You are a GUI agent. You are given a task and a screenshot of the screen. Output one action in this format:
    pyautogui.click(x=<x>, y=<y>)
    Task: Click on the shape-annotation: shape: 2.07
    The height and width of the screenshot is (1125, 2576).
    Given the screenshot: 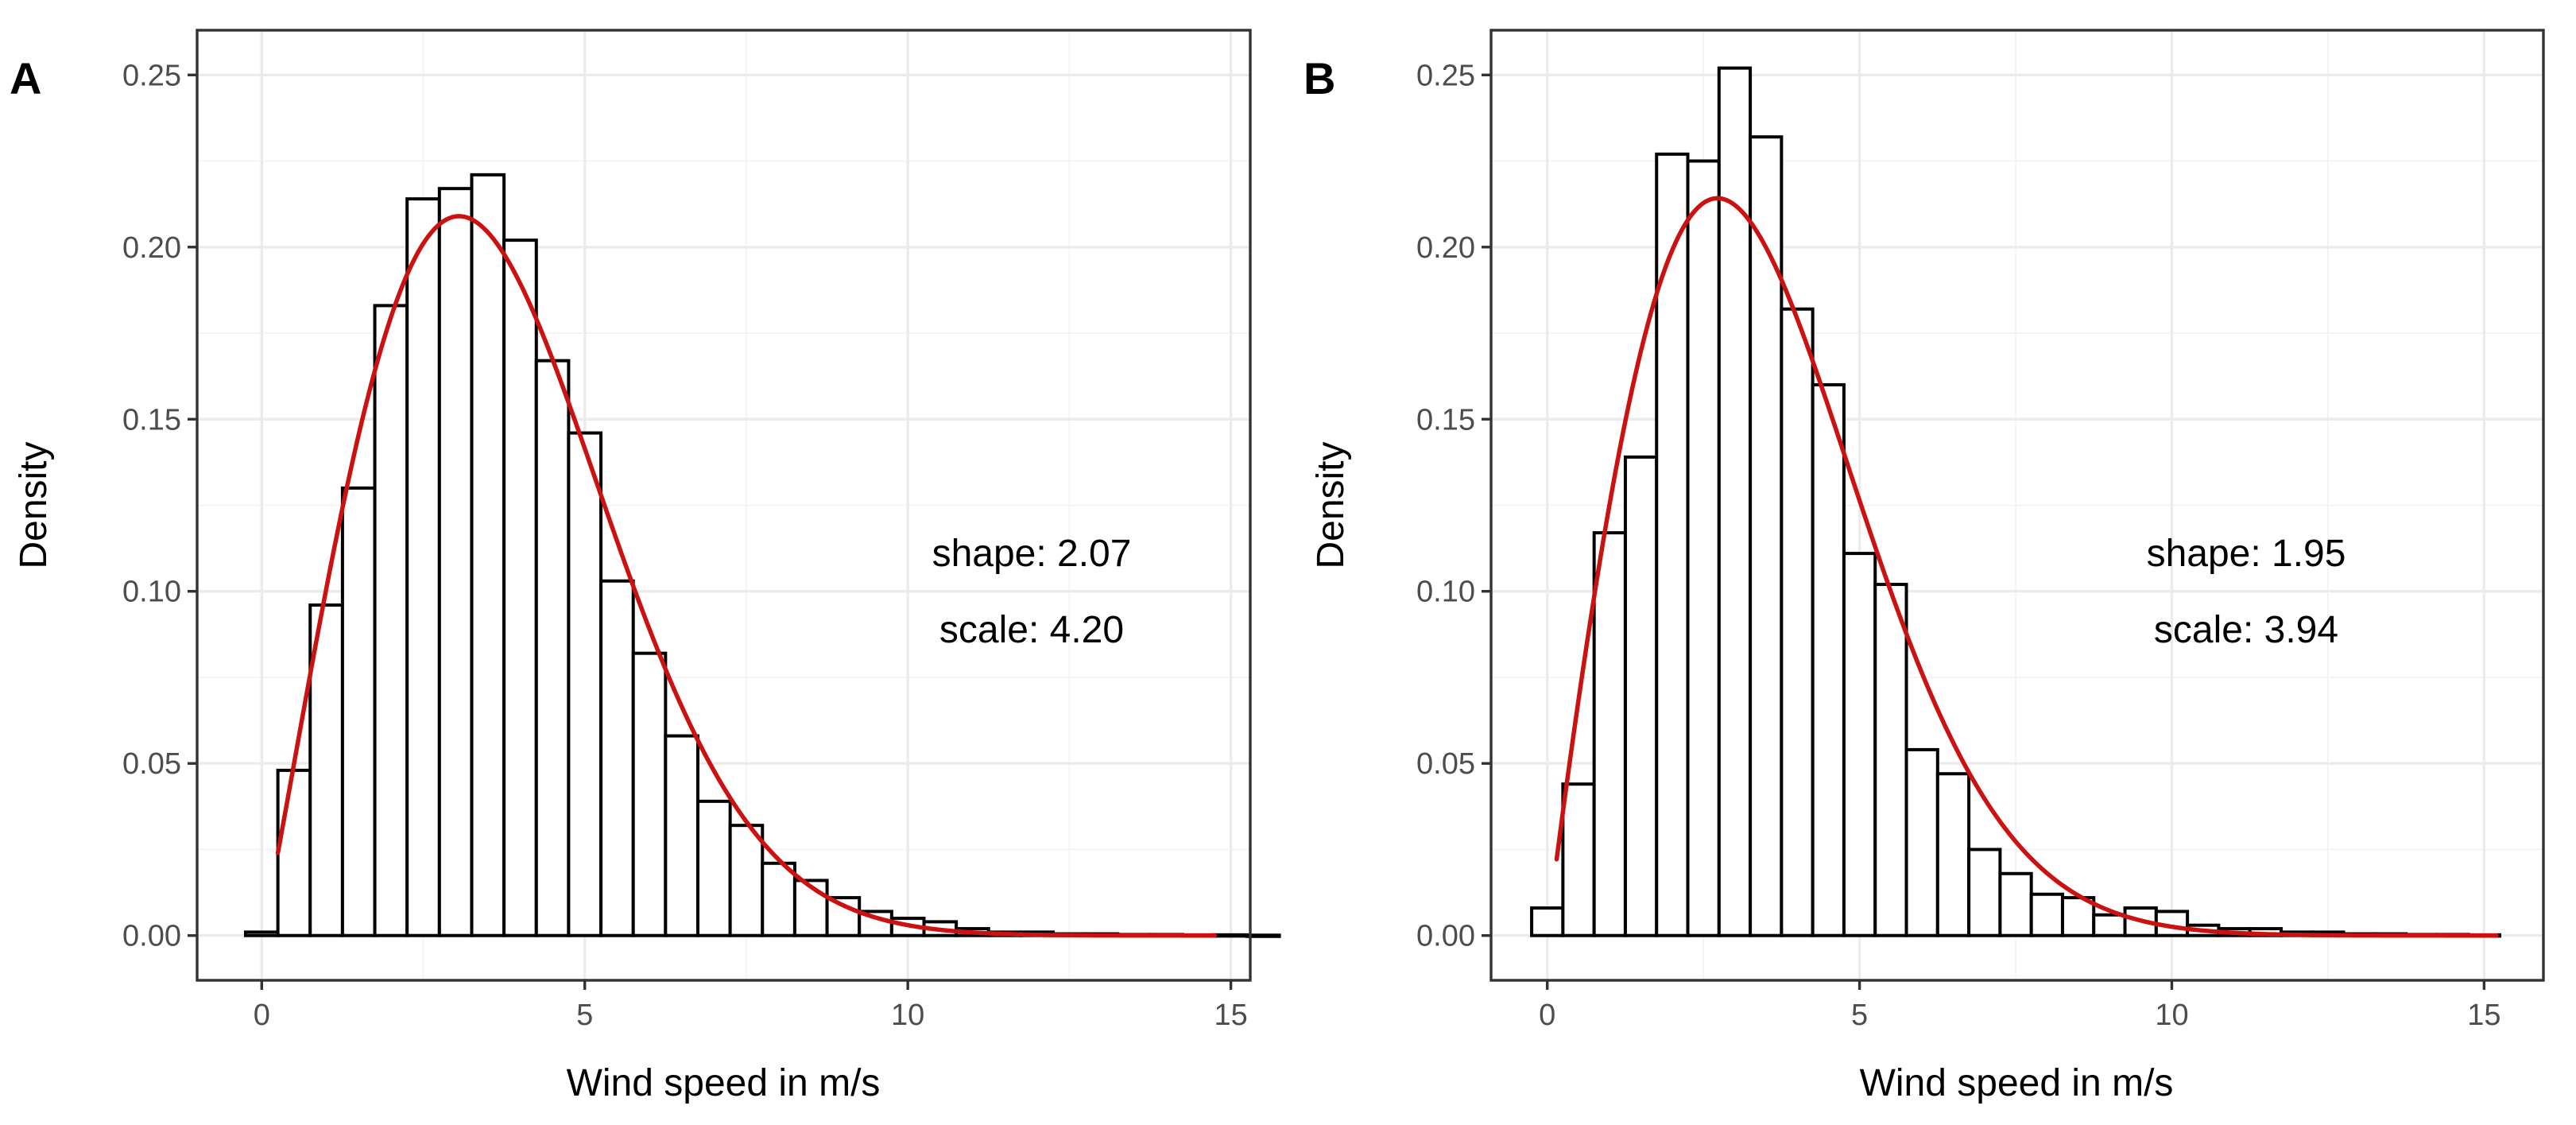 What is the action you would take?
    pyautogui.click(x=1032, y=554)
    